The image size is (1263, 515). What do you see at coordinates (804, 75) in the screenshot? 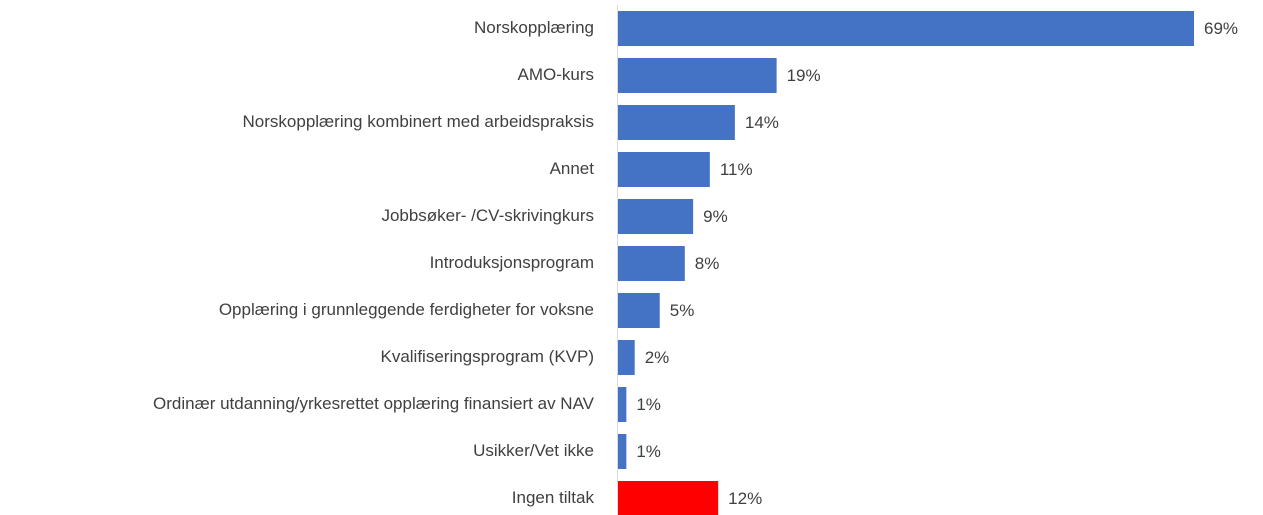
I see `value-label: 19%` at bounding box center [804, 75].